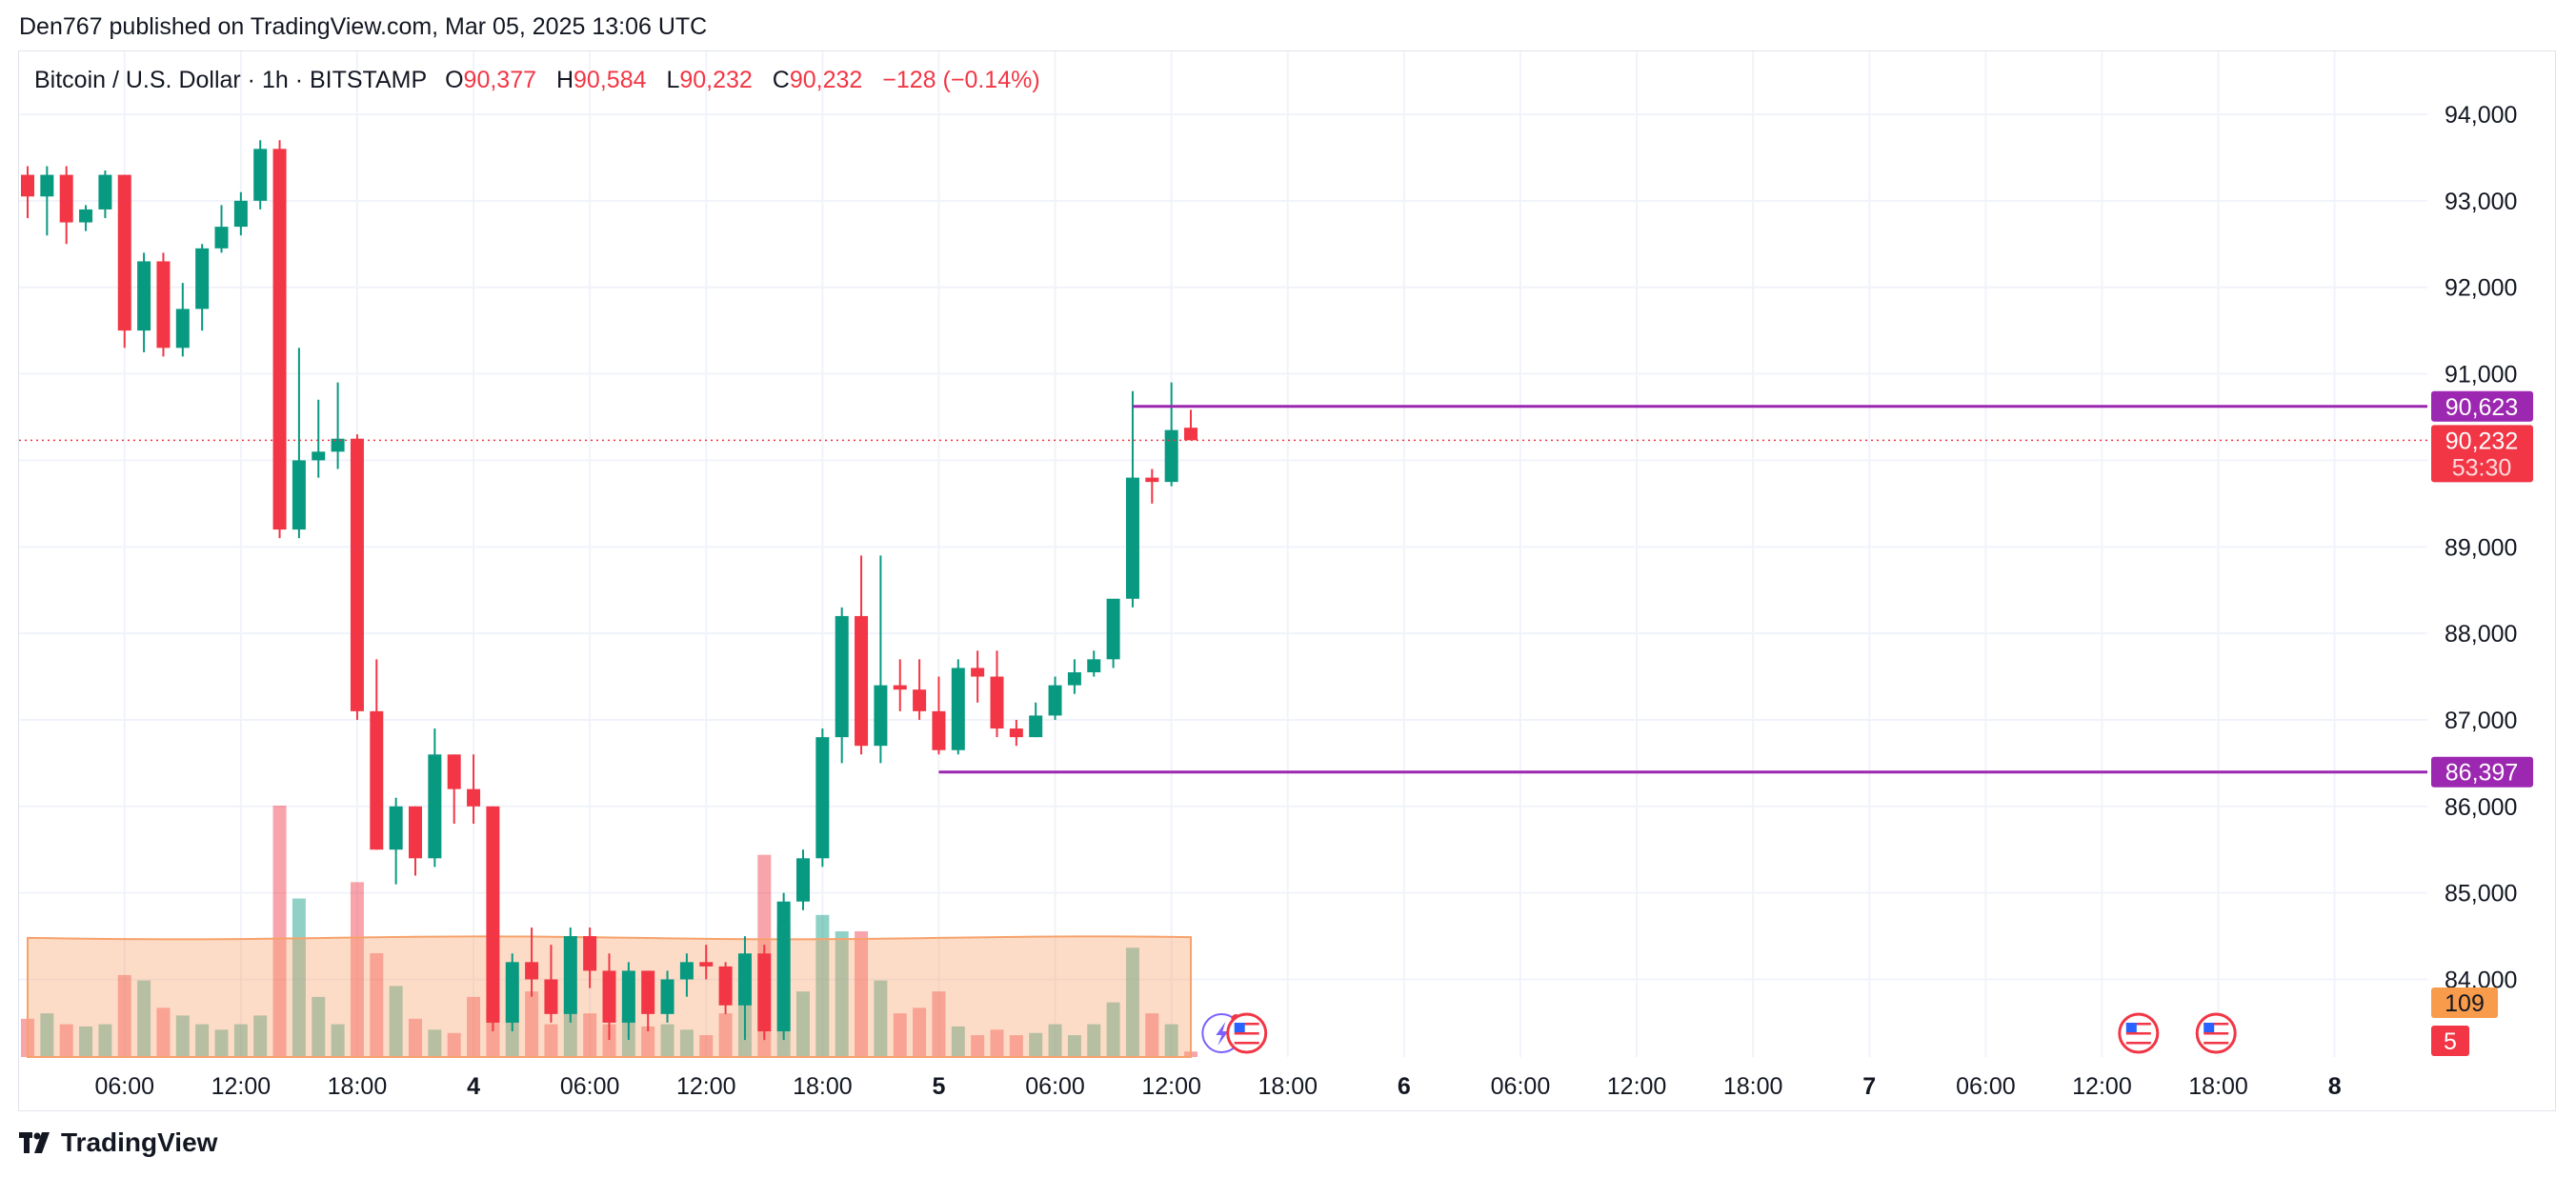 This screenshot has width=2576, height=1177. I want to click on low-value: 90,232, so click(716, 80).